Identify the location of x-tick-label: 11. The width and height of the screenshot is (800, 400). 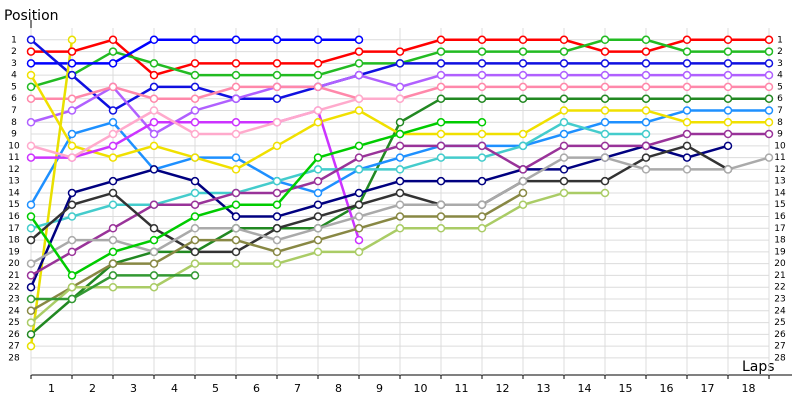
(462, 388).